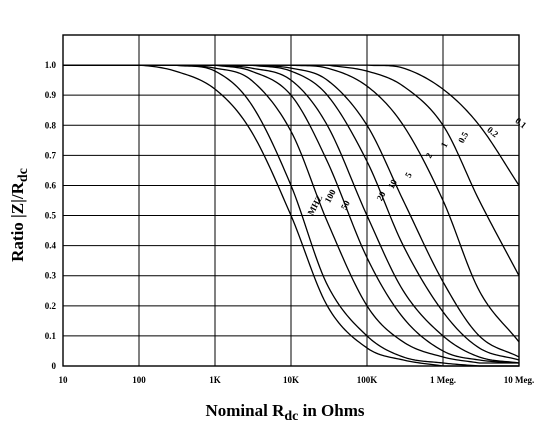 This screenshot has height=423, width=549. Describe the element at coordinates (51, 95) in the screenshot. I see `y-tick-label: 0.9` at that location.